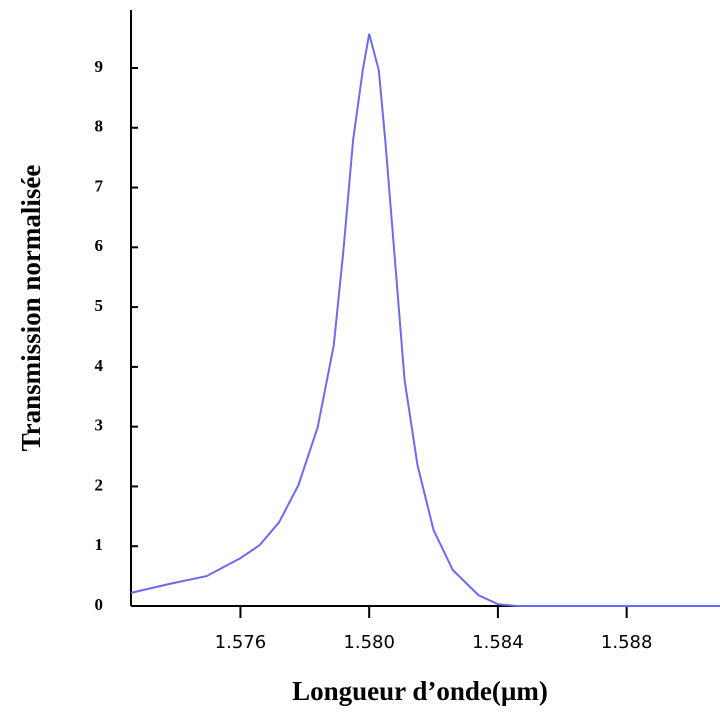 Image resolution: width=720 pixels, height=713 pixels. I want to click on x-tick-label: 1.576, so click(241, 642).